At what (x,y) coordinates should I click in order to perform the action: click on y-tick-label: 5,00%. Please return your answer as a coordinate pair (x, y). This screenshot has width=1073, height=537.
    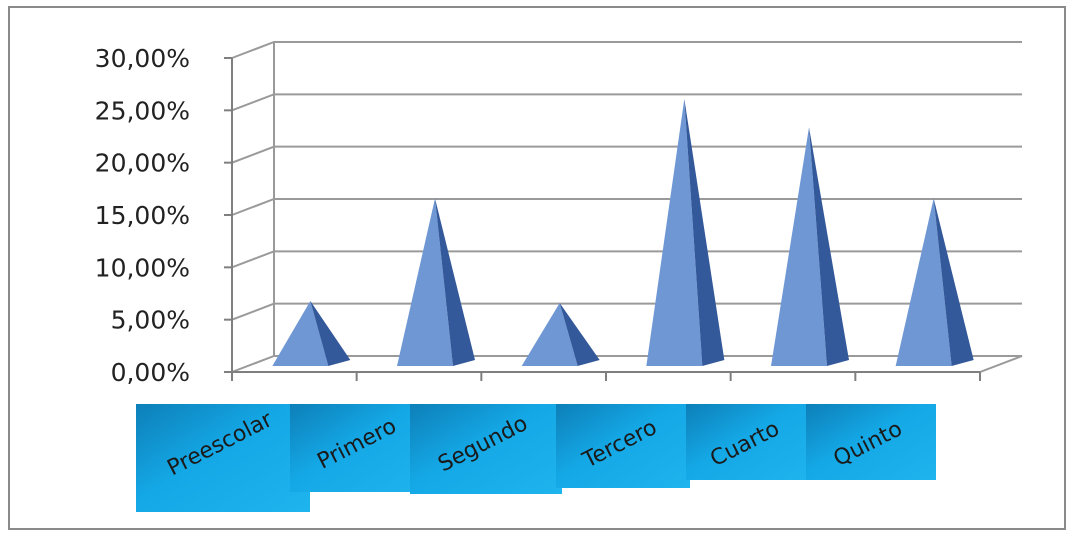
    Looking at the image, I should click on (150, 320).